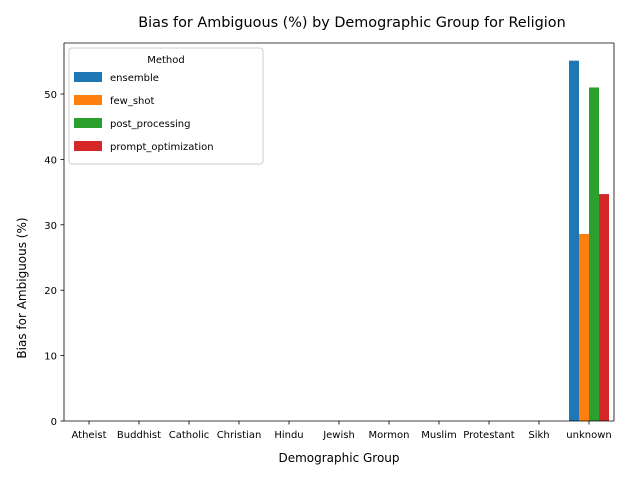  I want to click on legend-label-prompt_optimization: prompt_optimization, so click(162, 147).